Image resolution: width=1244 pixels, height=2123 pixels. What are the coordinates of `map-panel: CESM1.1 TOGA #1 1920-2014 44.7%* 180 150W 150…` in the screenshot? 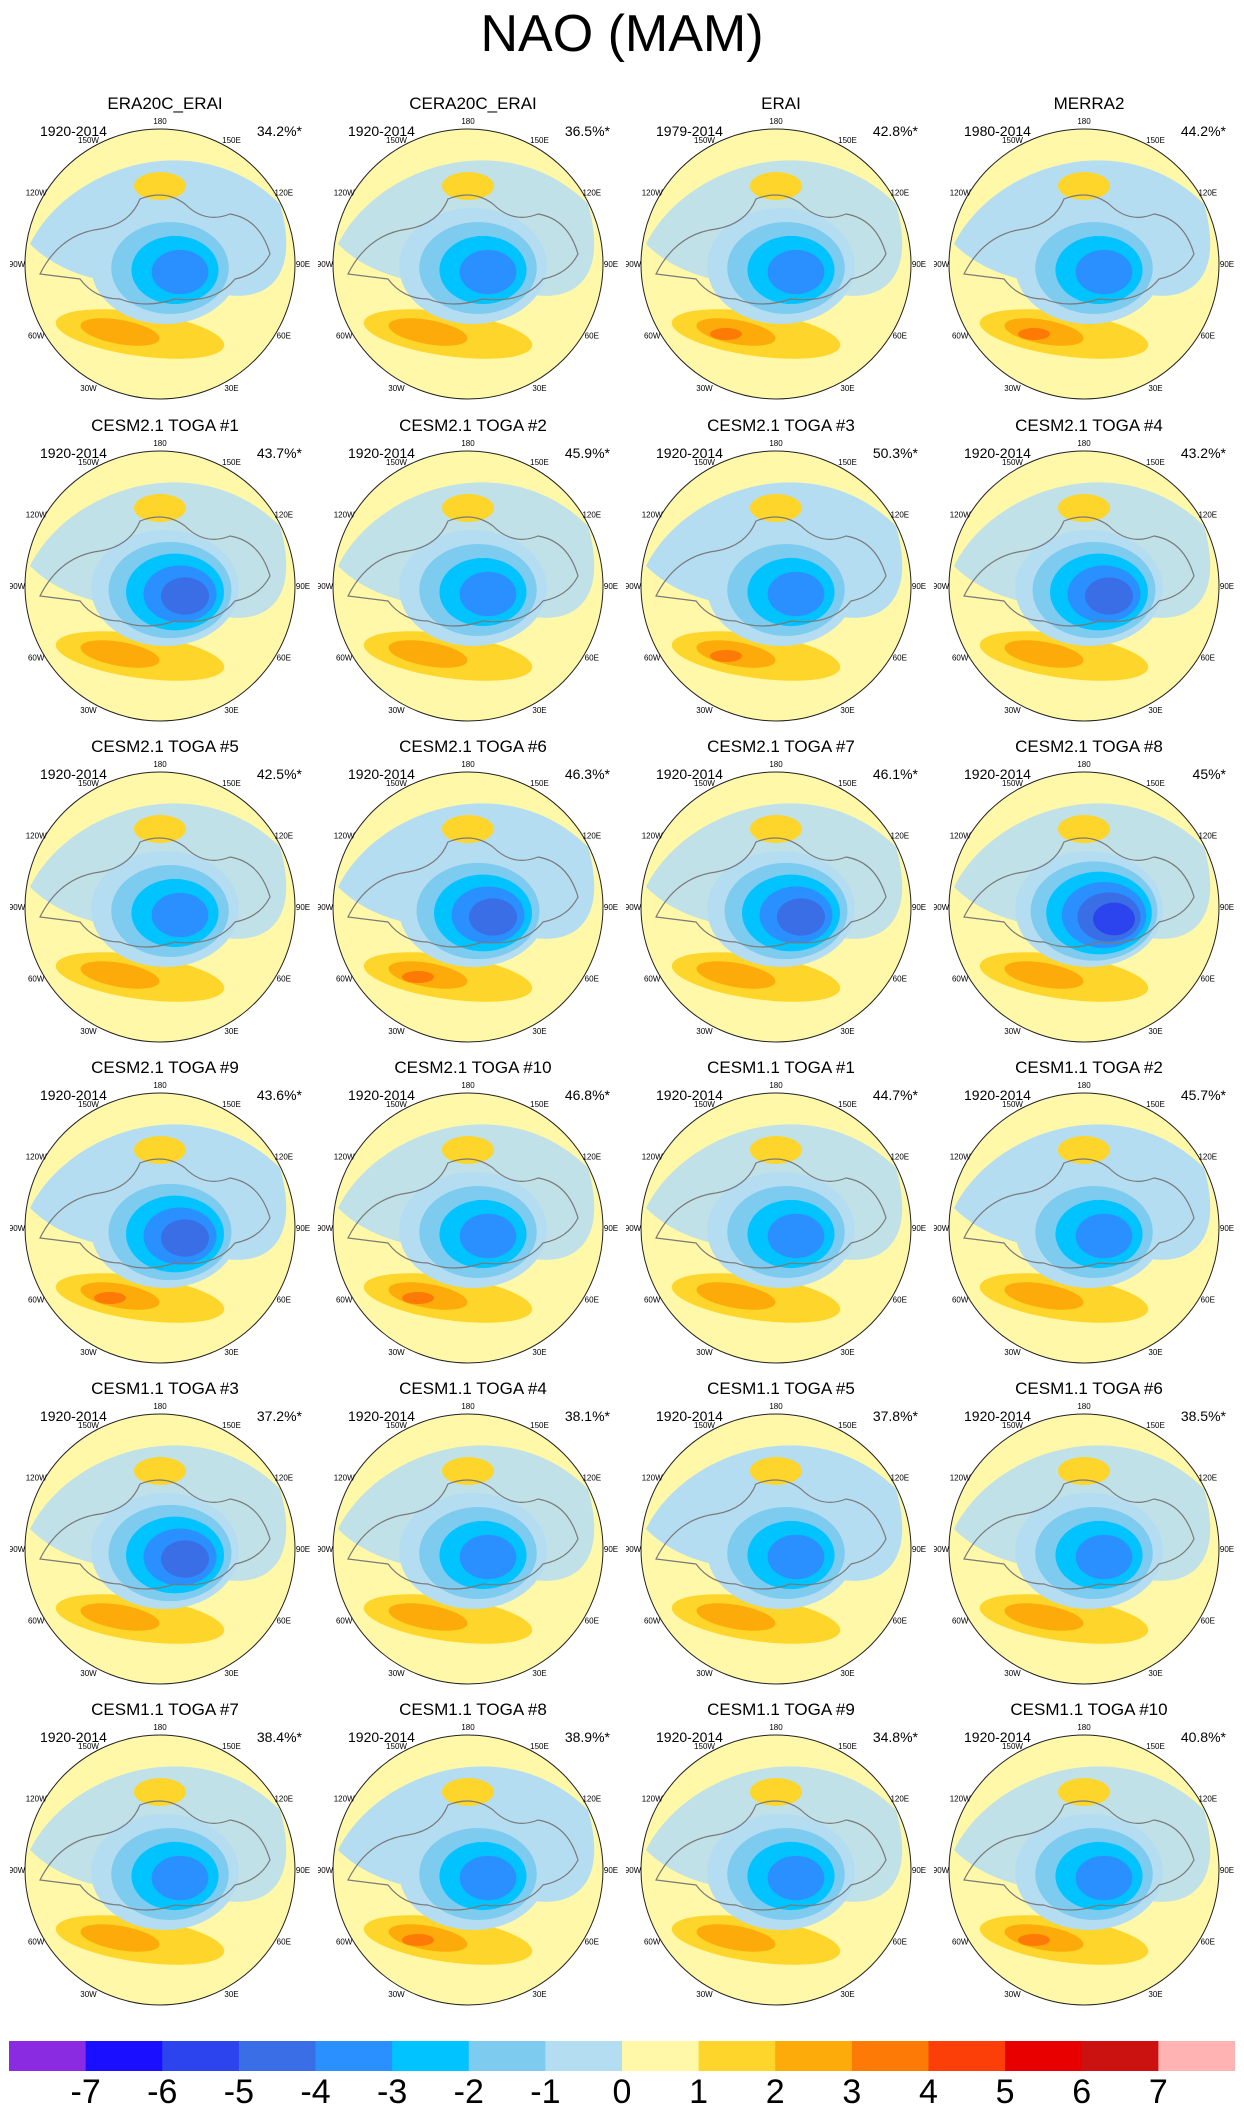 It's located at (781, 1213).